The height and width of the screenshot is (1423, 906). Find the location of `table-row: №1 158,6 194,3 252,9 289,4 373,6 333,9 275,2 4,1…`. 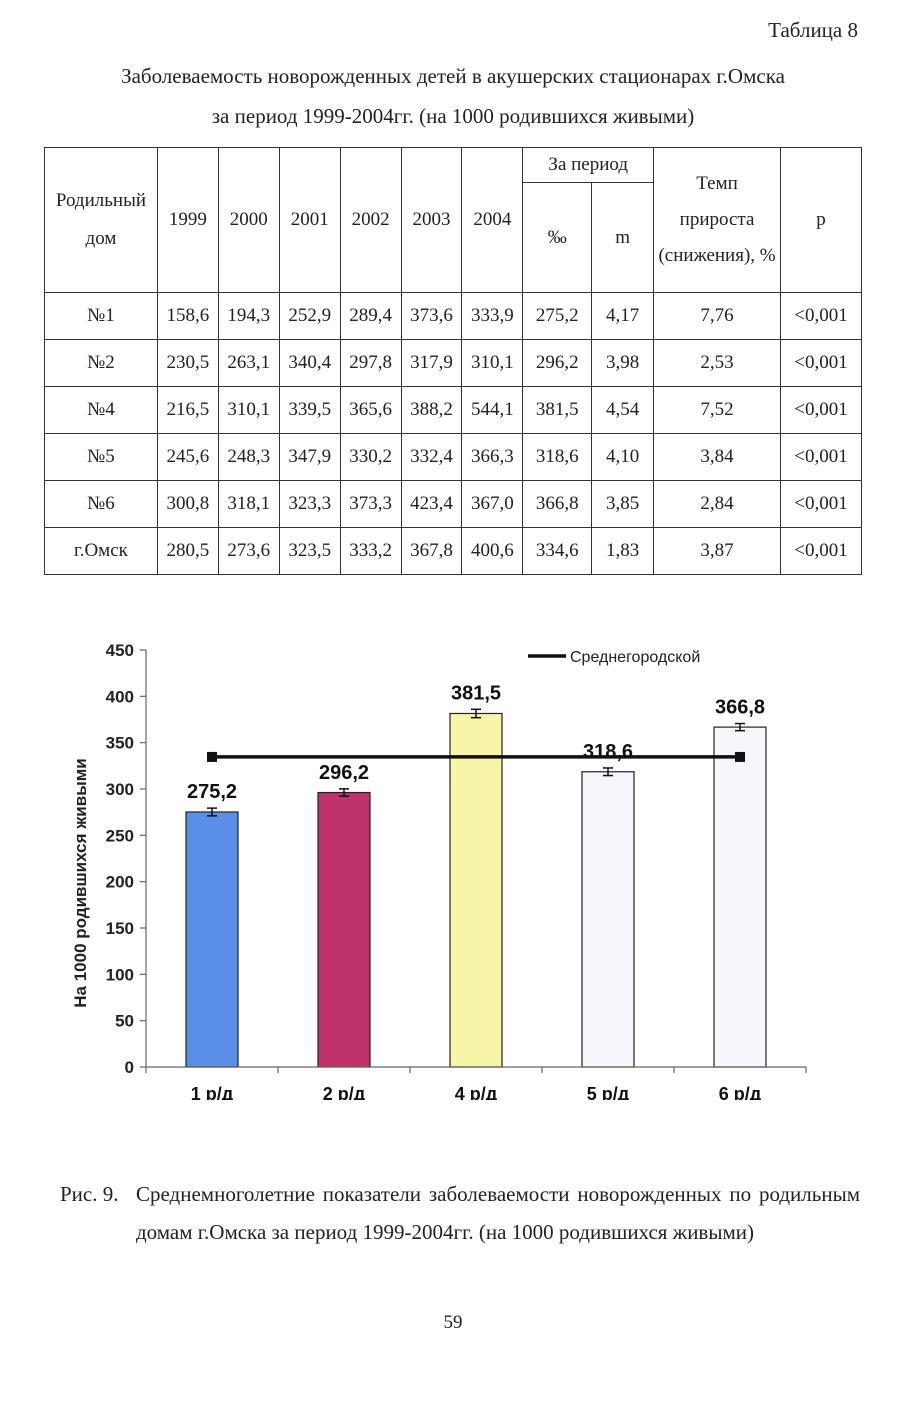

table-row: №1 158,6 194,3 252,9 289,4 373,6 333,9 275,2 4,1… is located at coordinates (453, 316).